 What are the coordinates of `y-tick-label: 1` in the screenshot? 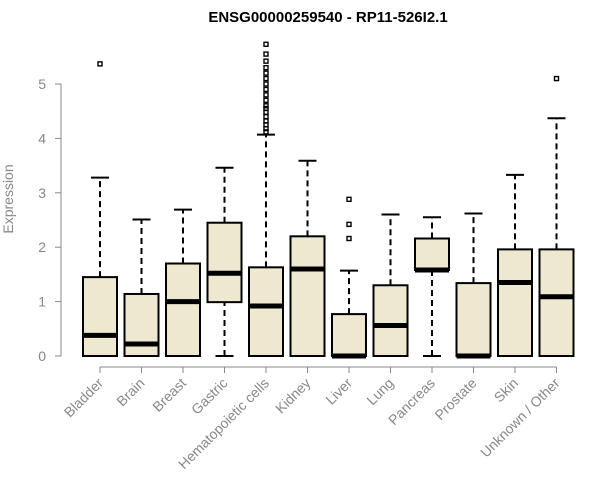 It's located at (42, 302).